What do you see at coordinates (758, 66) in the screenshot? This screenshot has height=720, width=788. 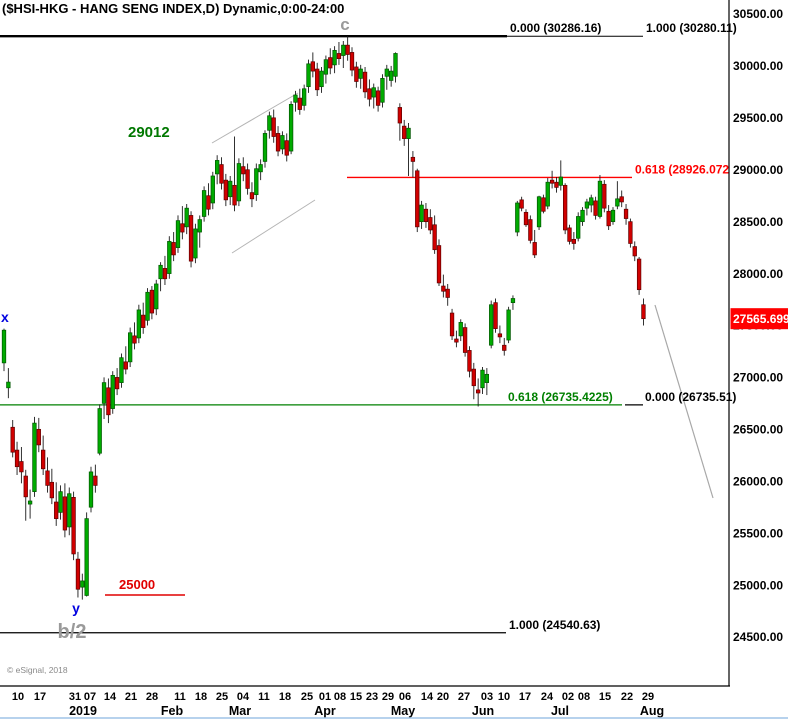 I see `y-tick-label: 30000.00` at bounding box center [758, 66].